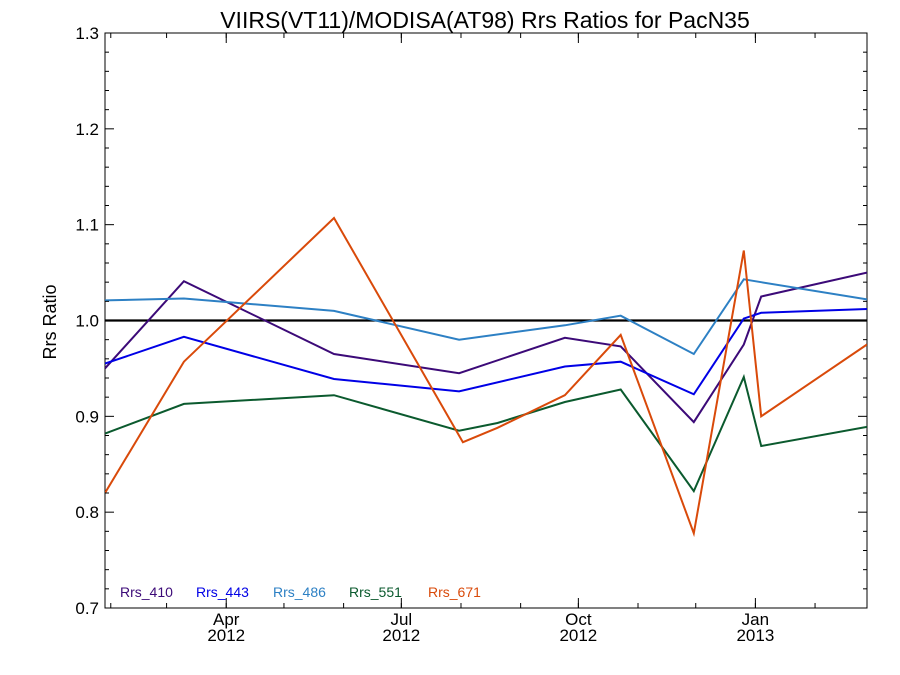 This screenshot has width=900, height=675. I want to click on x-tick-label-month: Apr, so click(226, 619).